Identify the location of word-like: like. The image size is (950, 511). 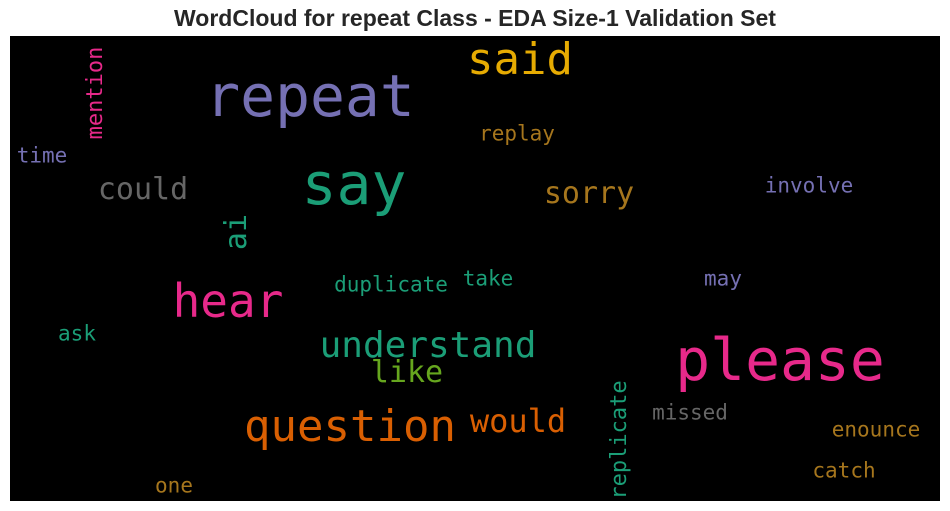
(407, 372).